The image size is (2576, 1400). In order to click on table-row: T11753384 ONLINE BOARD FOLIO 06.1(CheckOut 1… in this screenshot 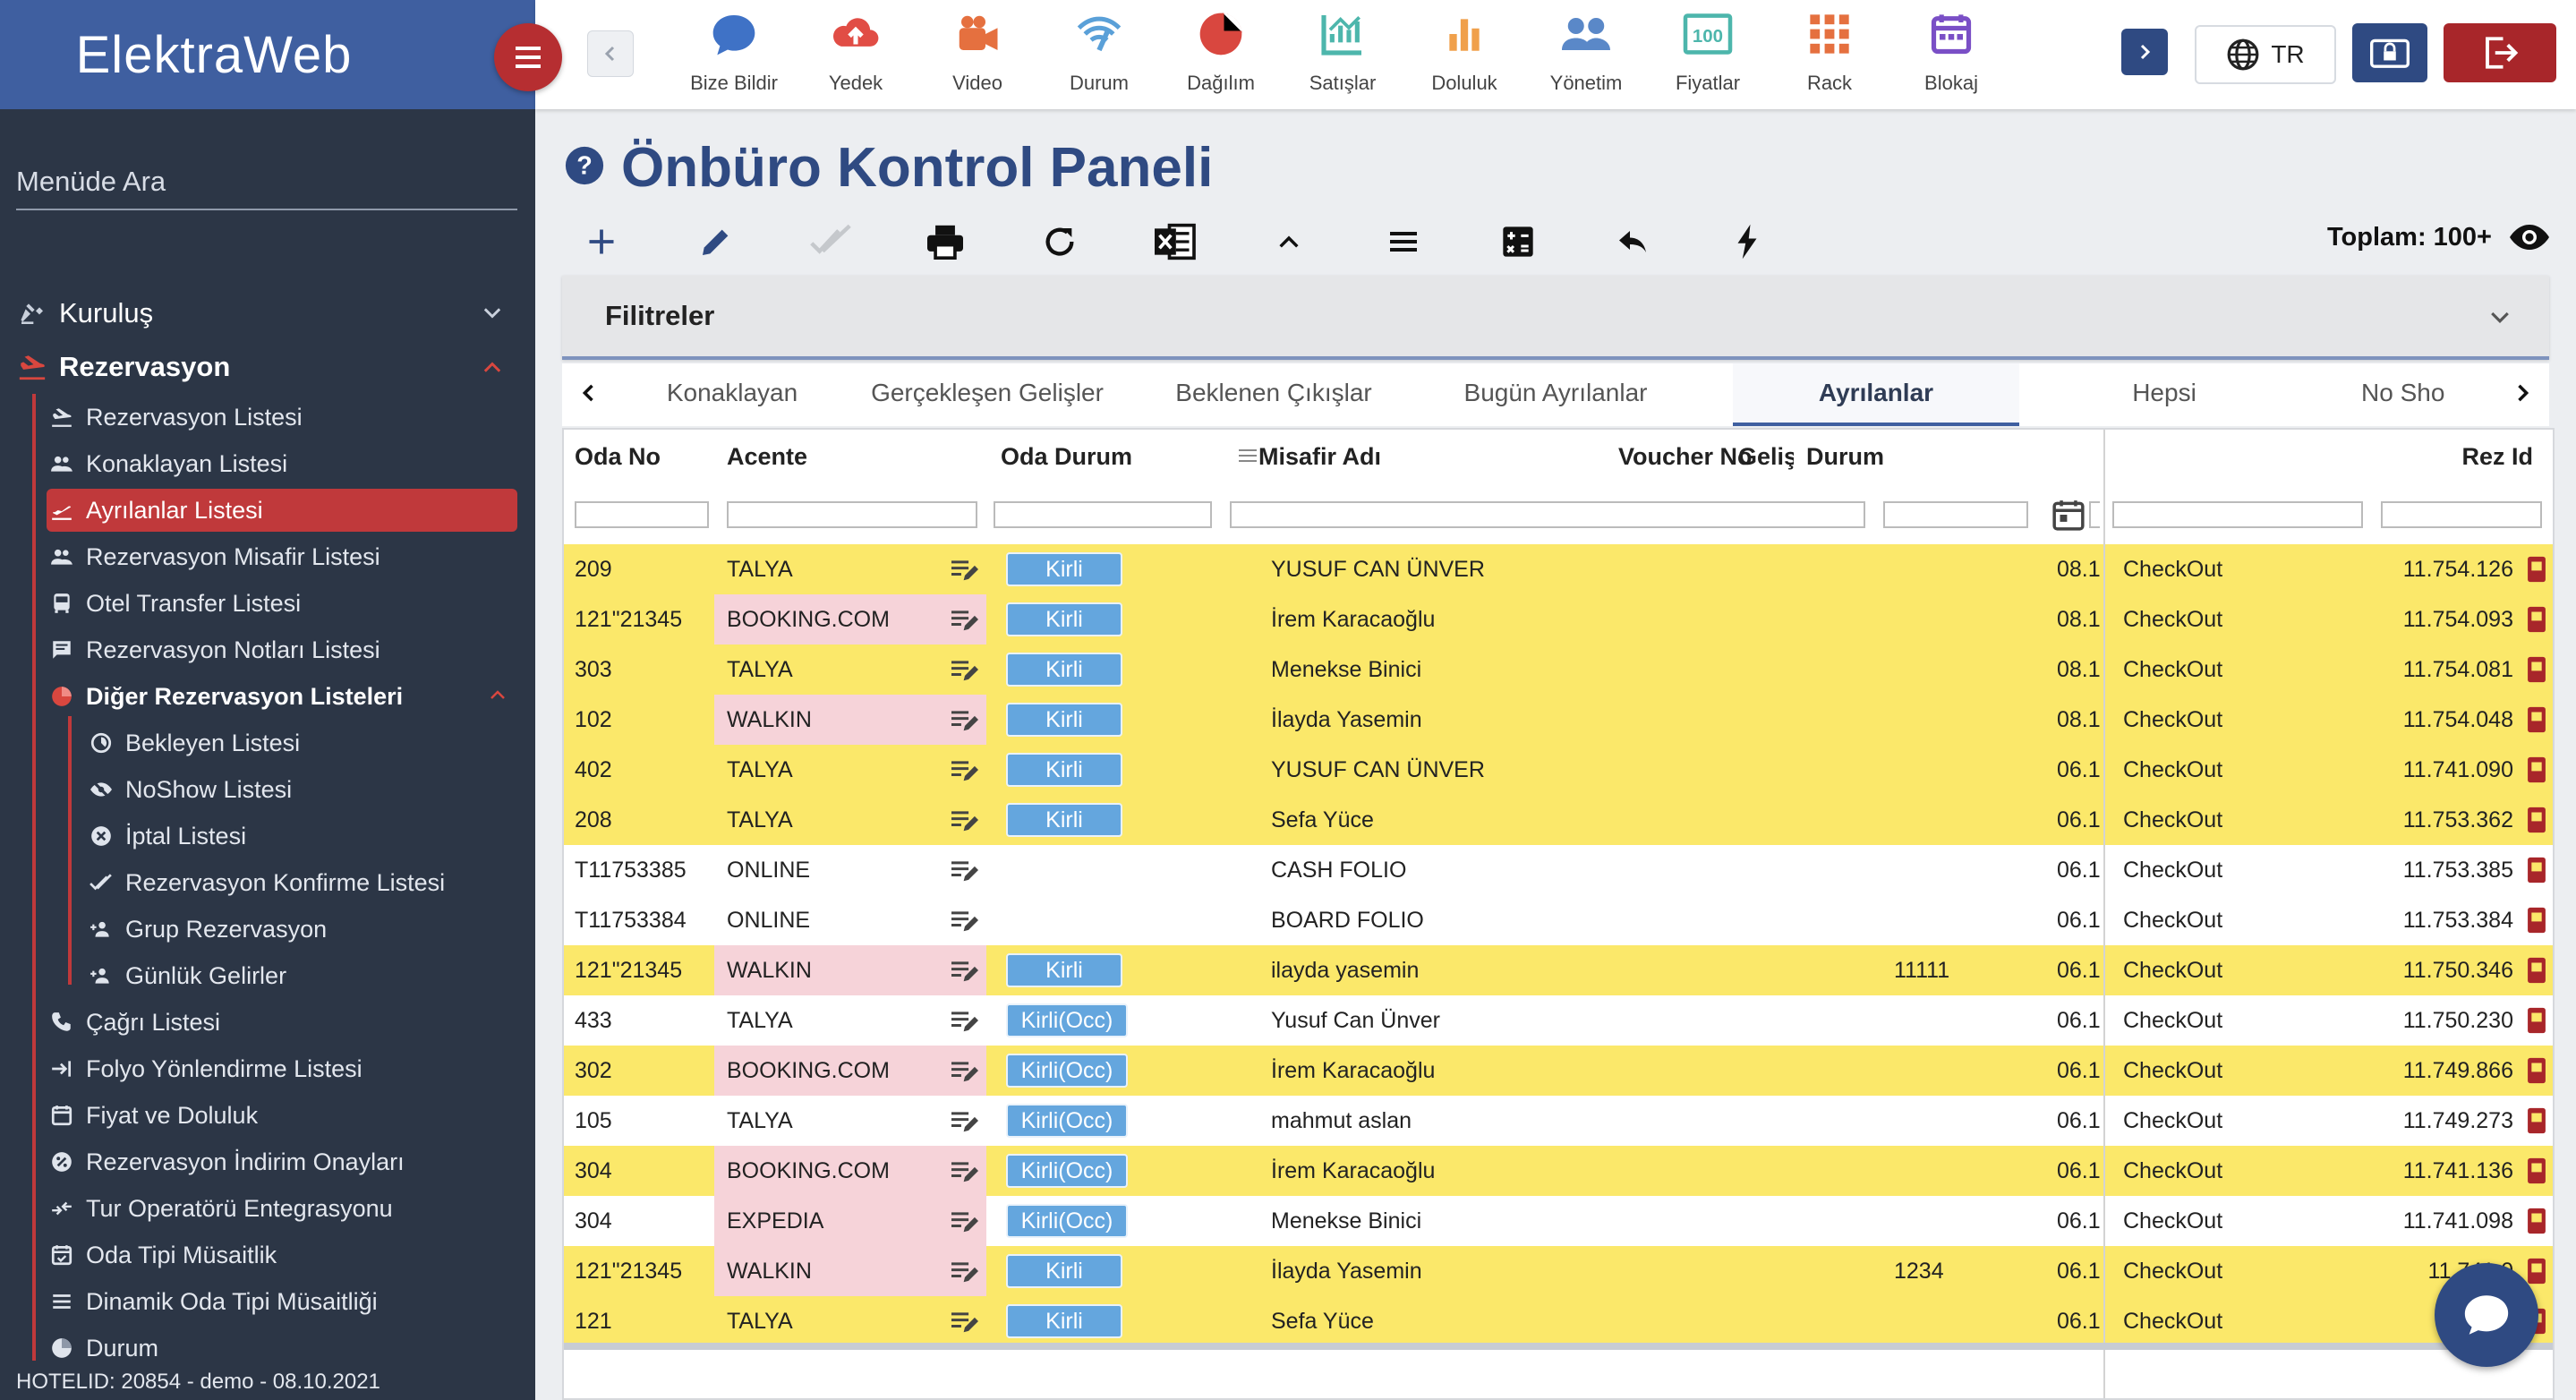, I will do `click(1558, 921)`.